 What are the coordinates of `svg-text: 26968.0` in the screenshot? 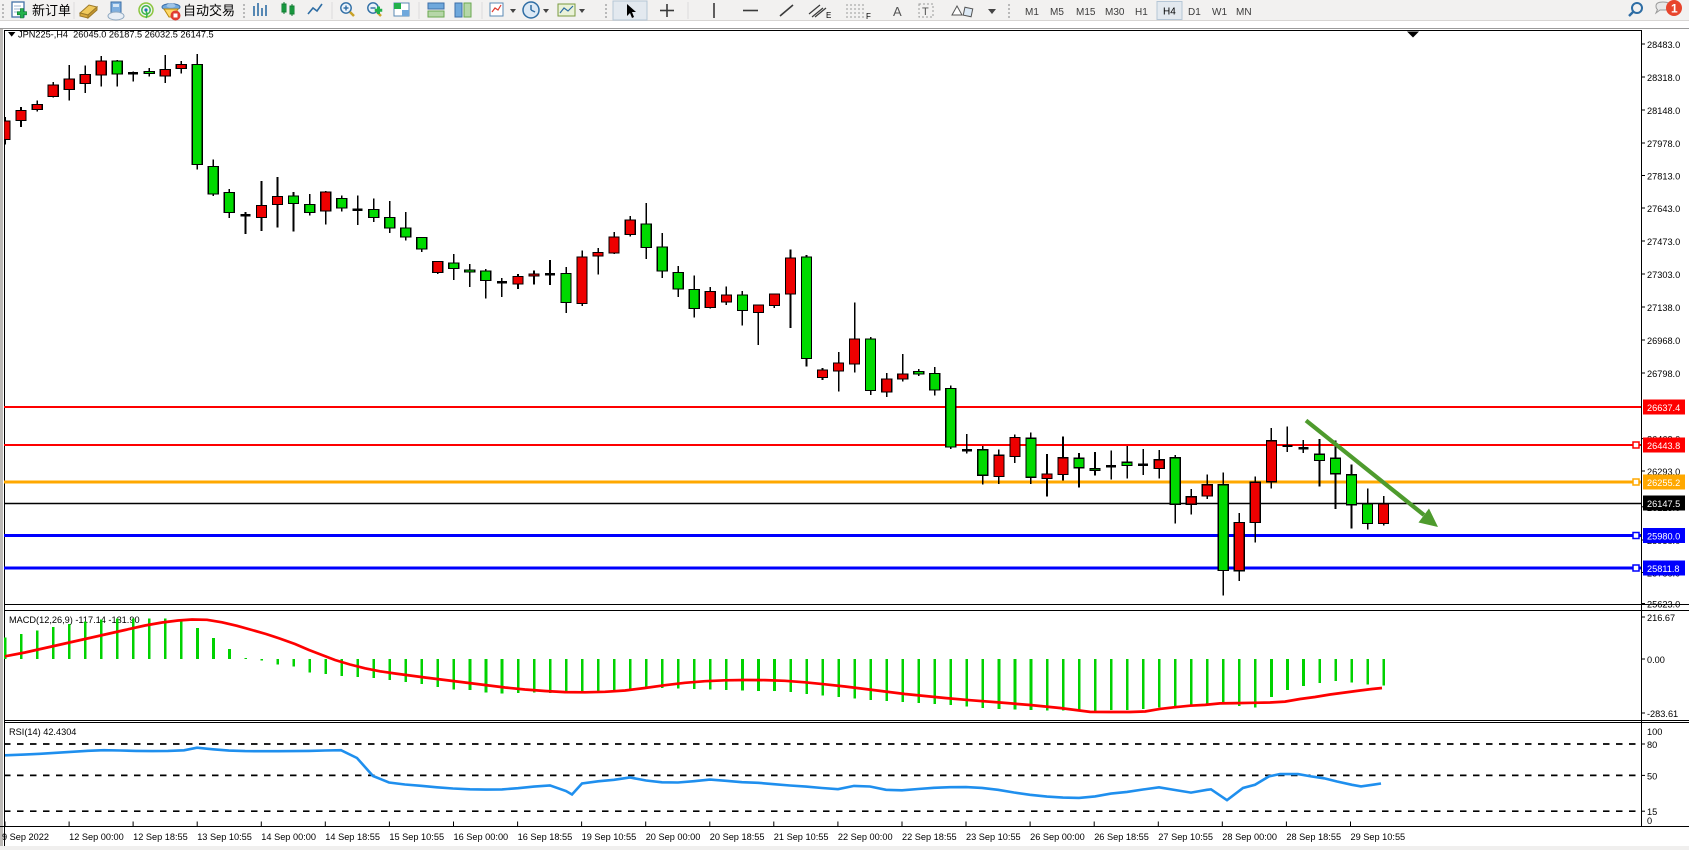 It's located at (1663, 341).